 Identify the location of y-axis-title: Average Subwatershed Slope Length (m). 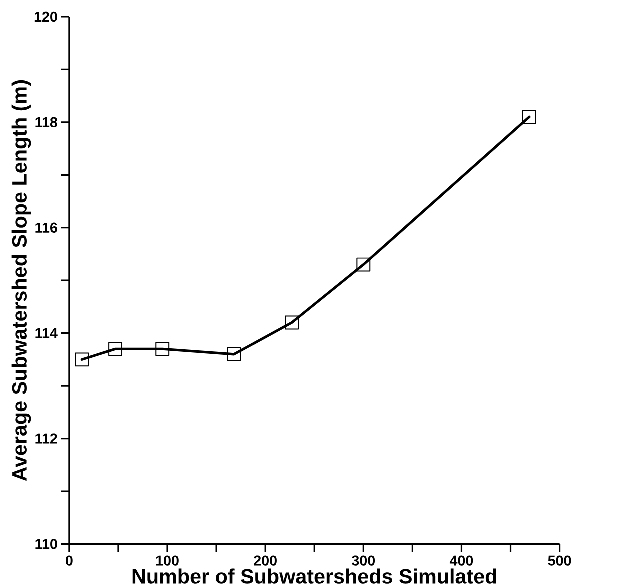
(22, 281).